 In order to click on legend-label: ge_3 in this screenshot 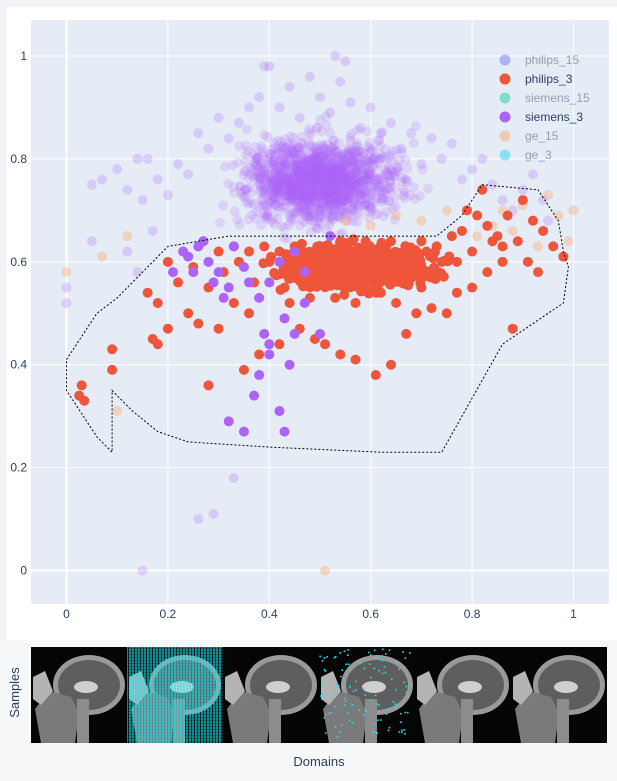, I will do `click(538, 155)`.